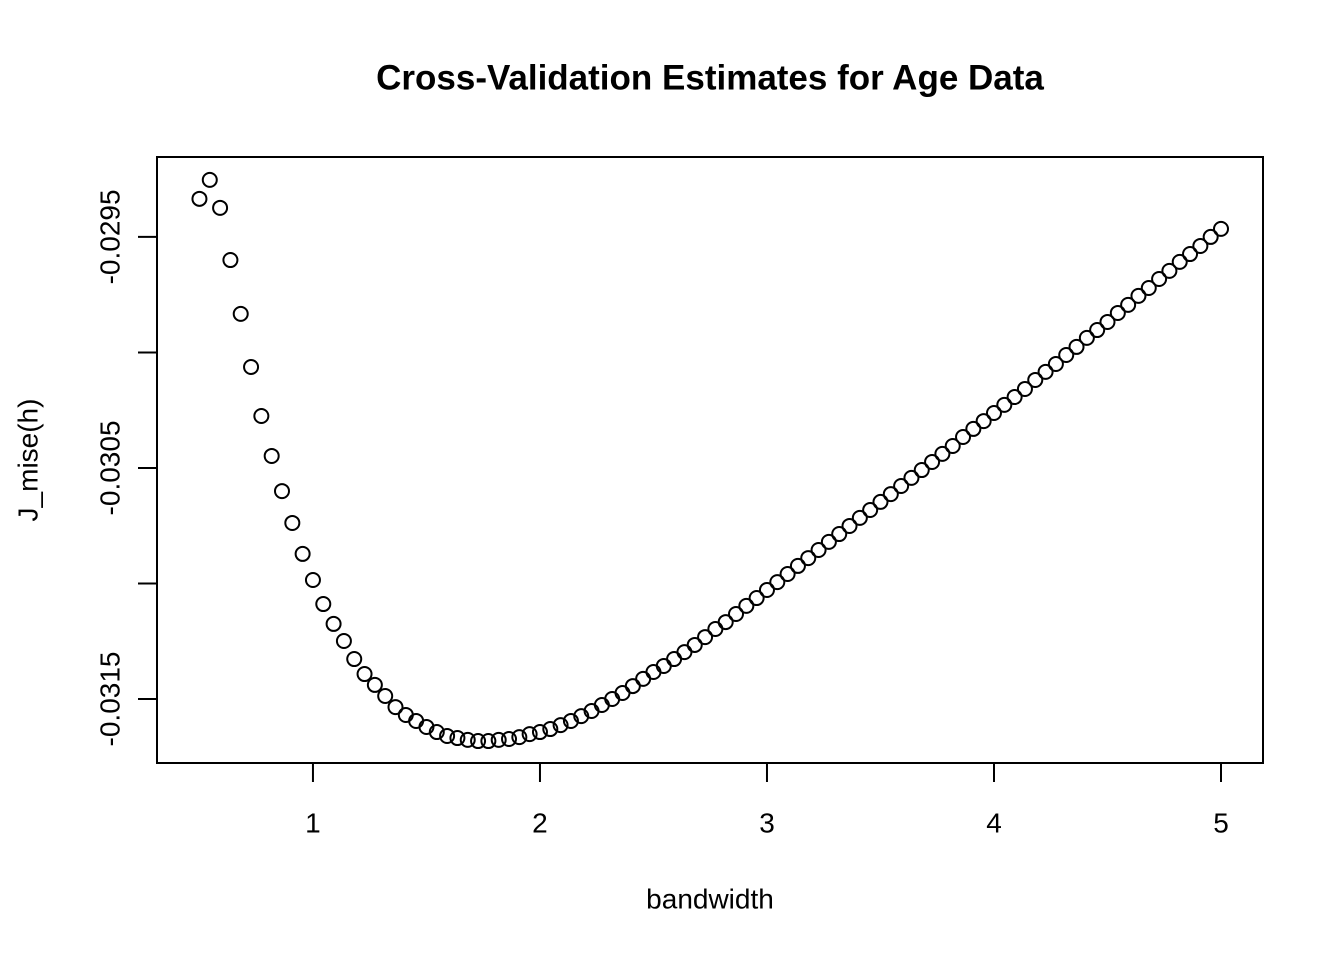  What do you see at coordinates (27, 460) in the screenshot?
I see `y-axis-label: J_mise(h)` at bounding box center [27, 460].